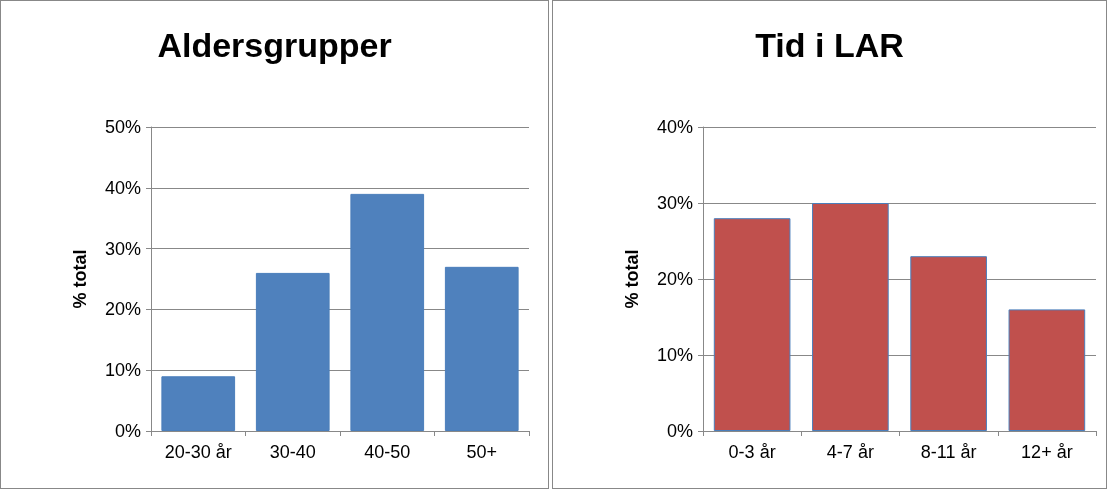 This screenshot has height=491, width=1107. Describe the element at coordinates (948, 452) in the screenshot. I see `x-tick-label: 8-11 år` at that location.